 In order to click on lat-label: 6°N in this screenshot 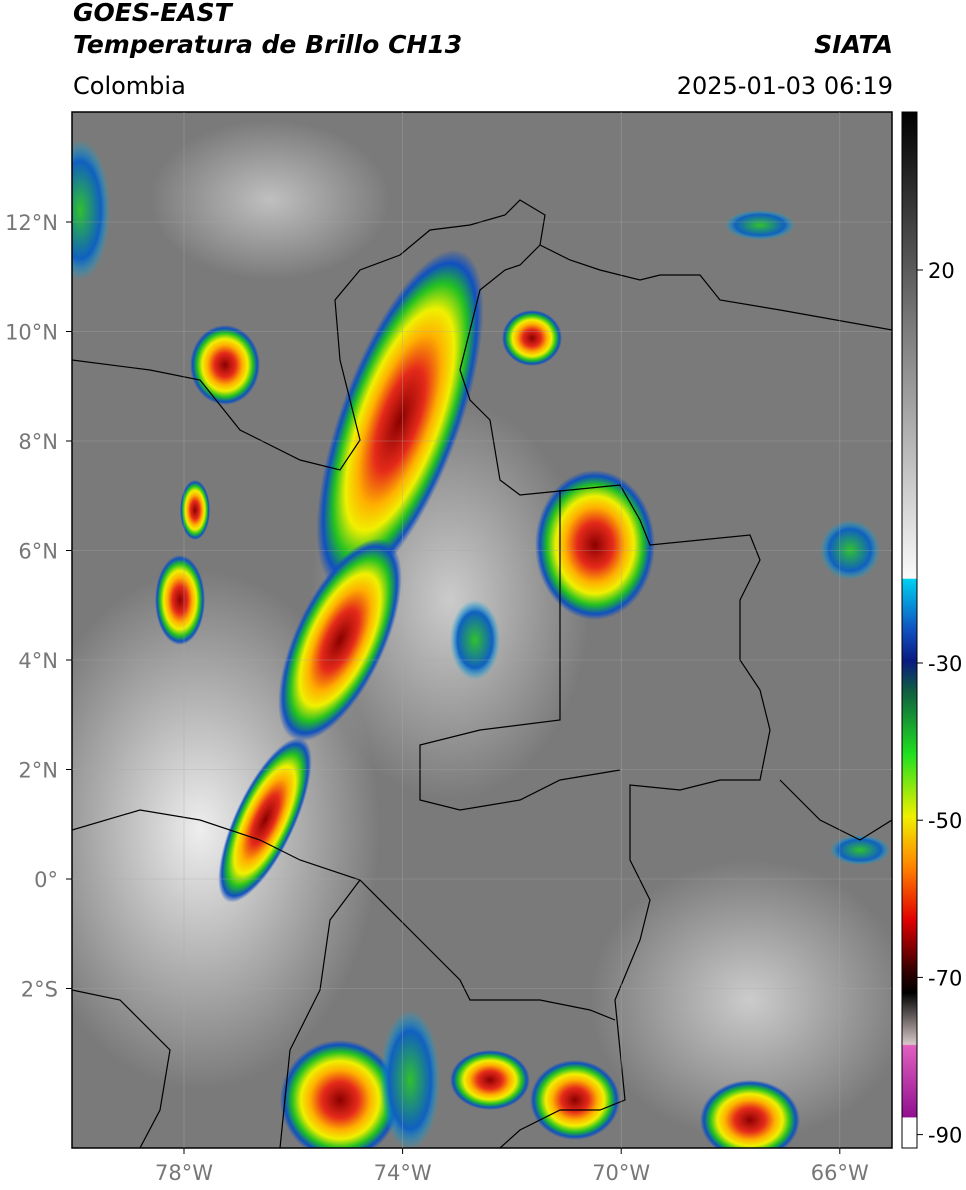, I will do `click(38, 552)`.